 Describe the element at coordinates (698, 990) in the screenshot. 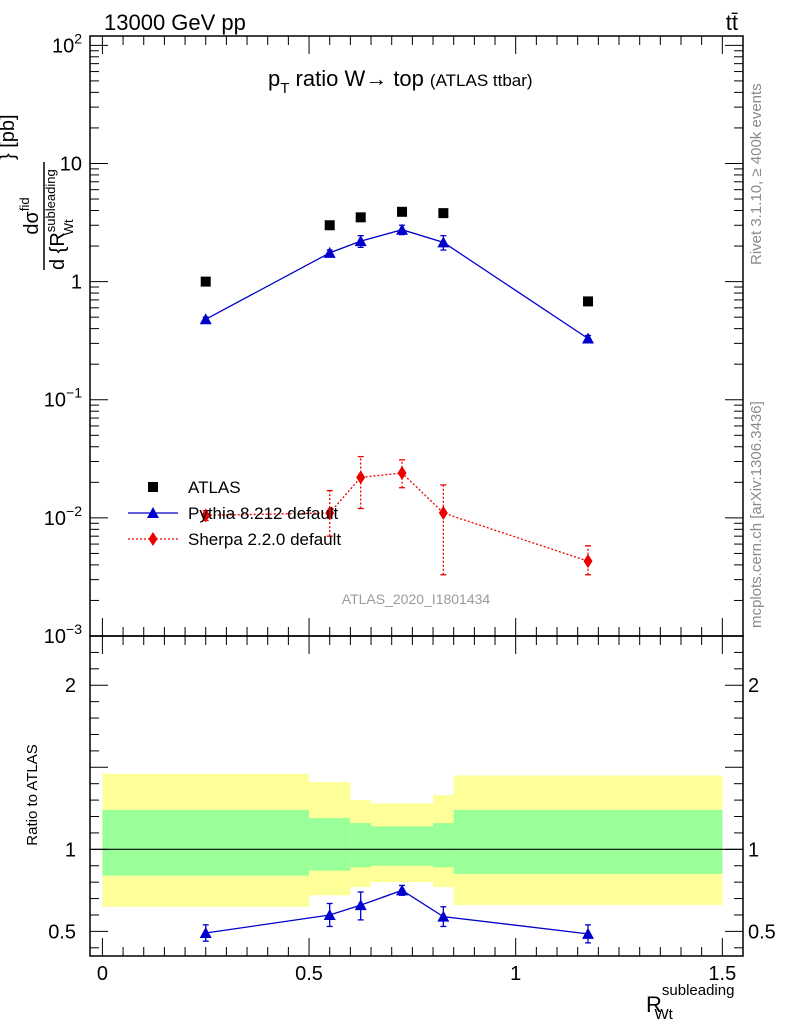

I see `xlabel-sup: subleading` at that location.